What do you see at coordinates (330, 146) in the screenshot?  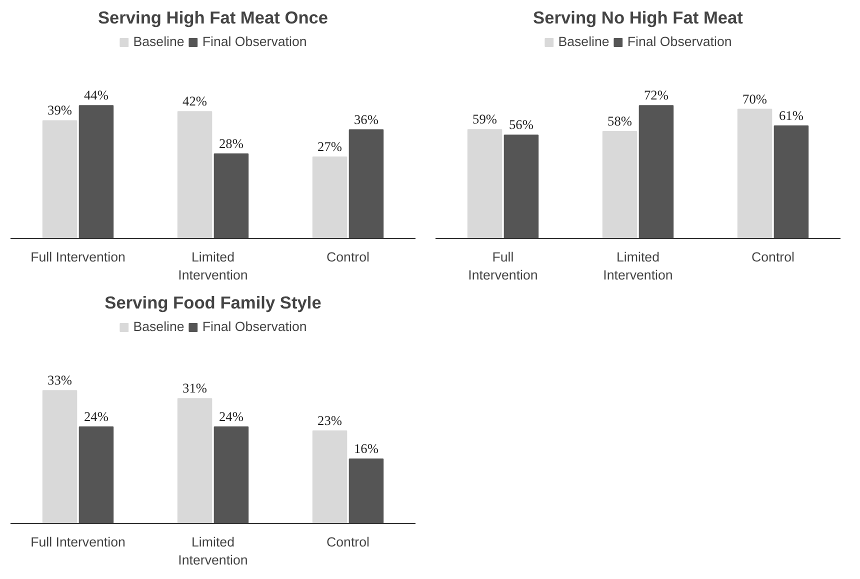 I see `data-label: 27%` at bounding box center [330, 146].